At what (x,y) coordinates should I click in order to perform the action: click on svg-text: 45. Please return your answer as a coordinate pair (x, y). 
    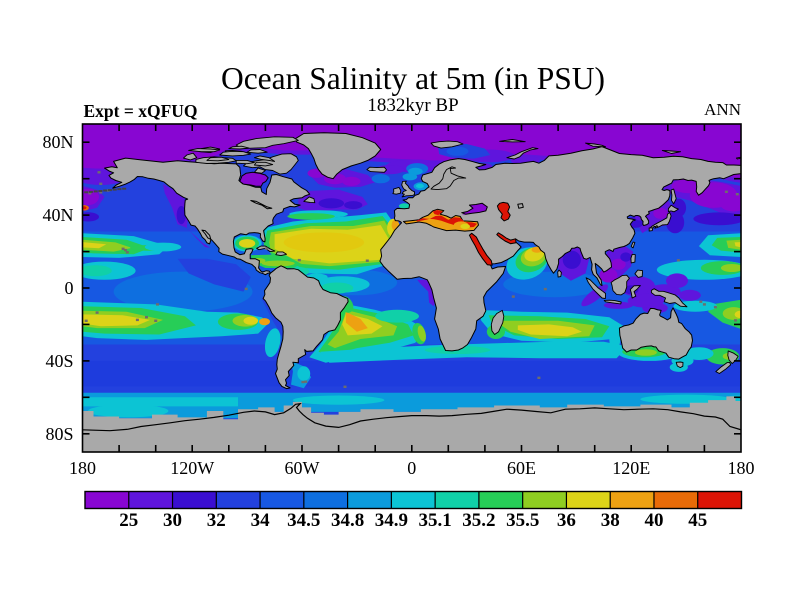
    Looking at the image, I should click on (697, 520).